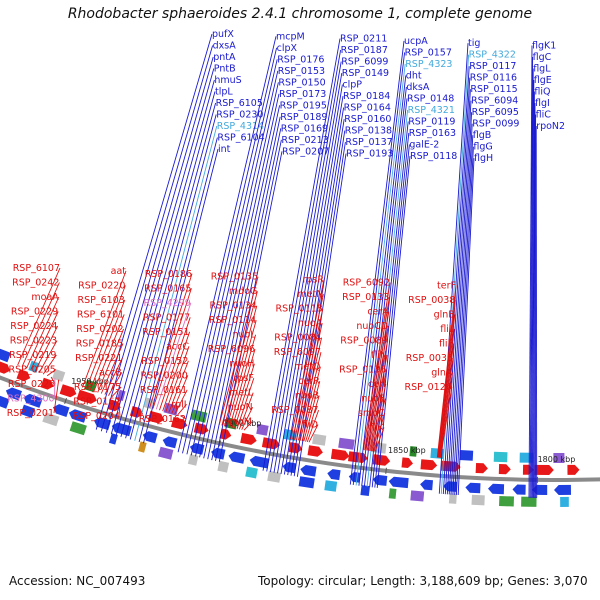  Describe the element at coordinates (301, 82) in the screenshot. I see `forward-gene-label: RSP_0150` at that location.